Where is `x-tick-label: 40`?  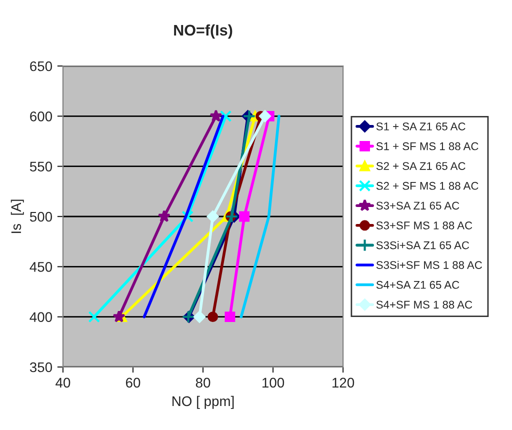
x-tick-label: 40 is located at coordinates (63, 383).